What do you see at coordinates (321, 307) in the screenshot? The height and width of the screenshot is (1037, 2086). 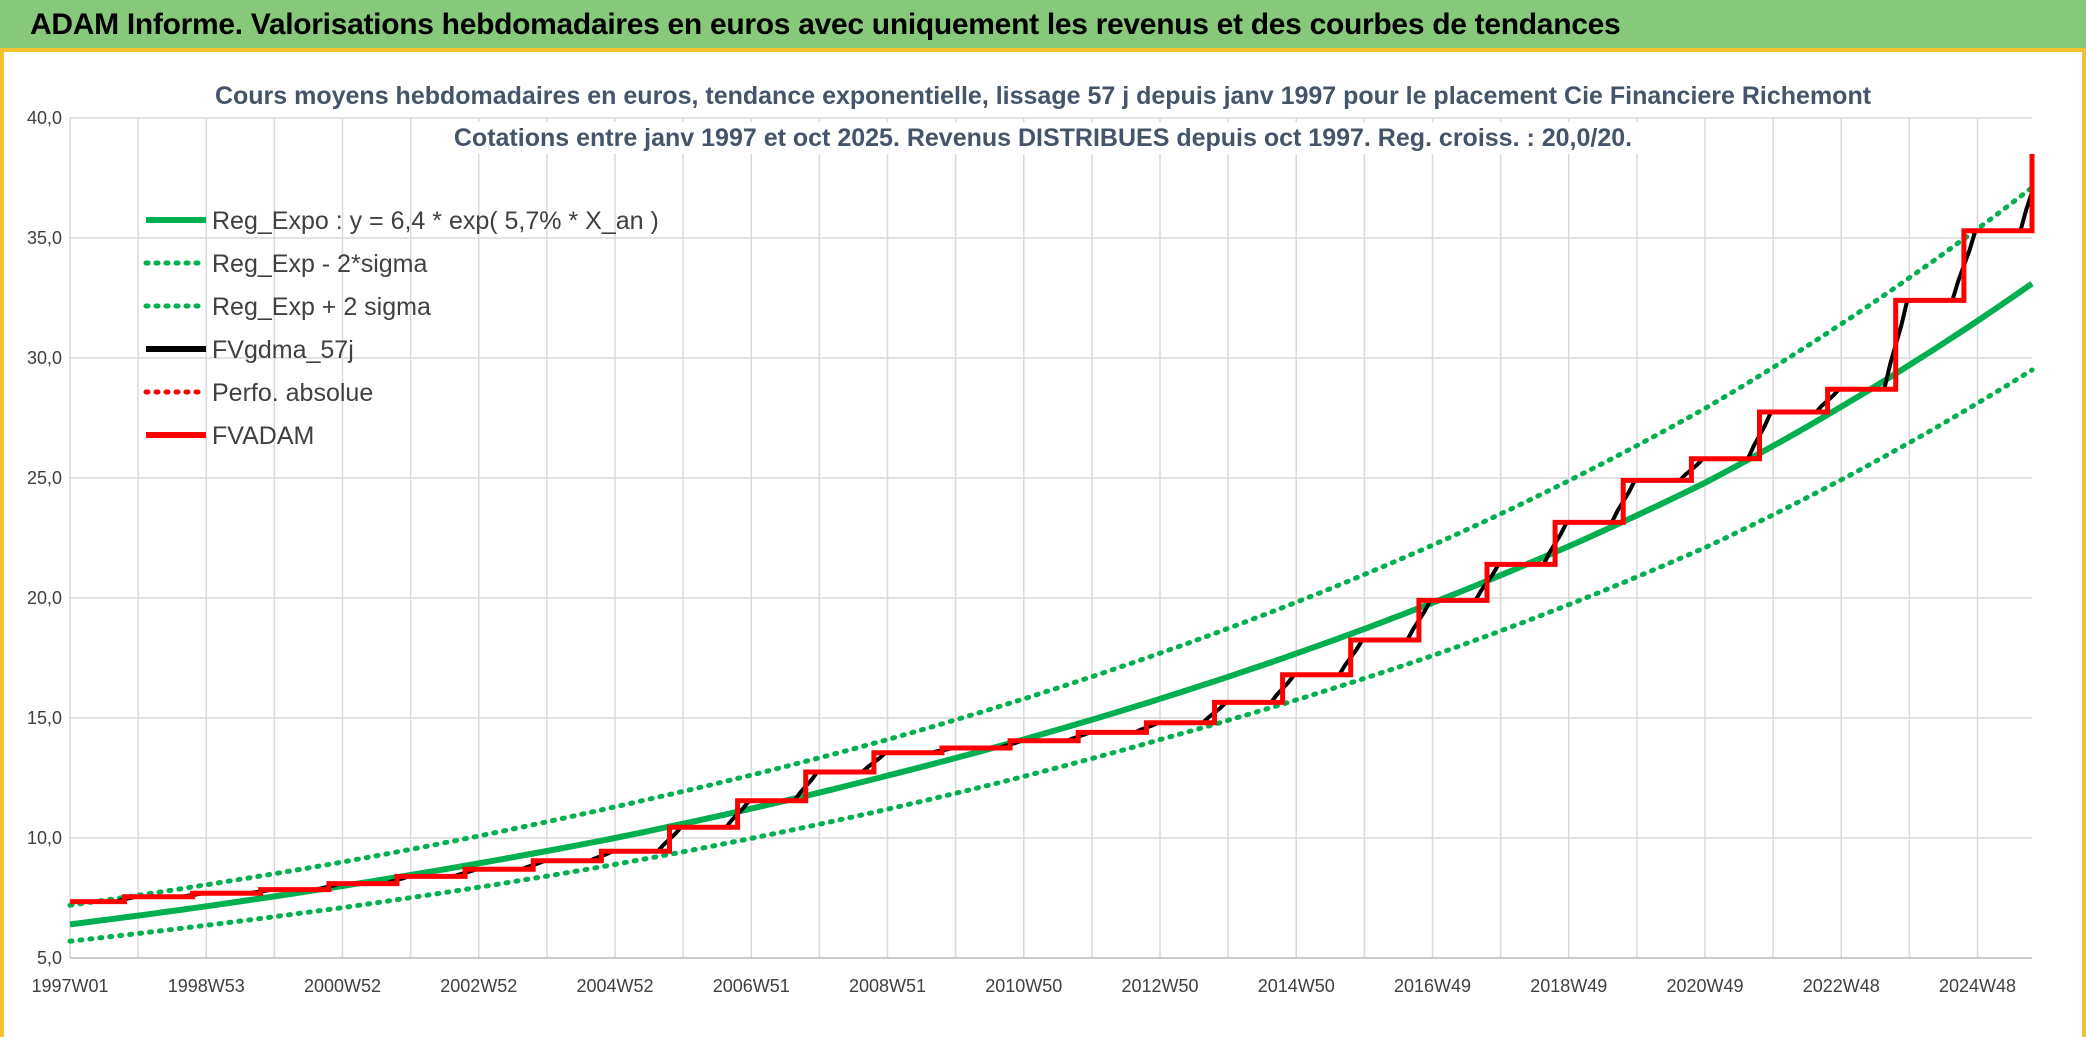 I see `legend-label: Reg_Exp + 2 sigma` at bounding box center [321, 307].